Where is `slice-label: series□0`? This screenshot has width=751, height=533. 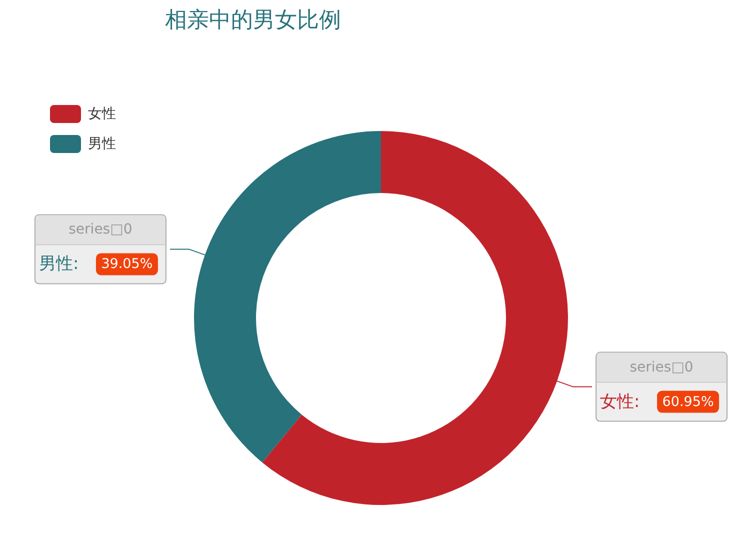
slice-label: series□0 is located at coordinates (662, 367).